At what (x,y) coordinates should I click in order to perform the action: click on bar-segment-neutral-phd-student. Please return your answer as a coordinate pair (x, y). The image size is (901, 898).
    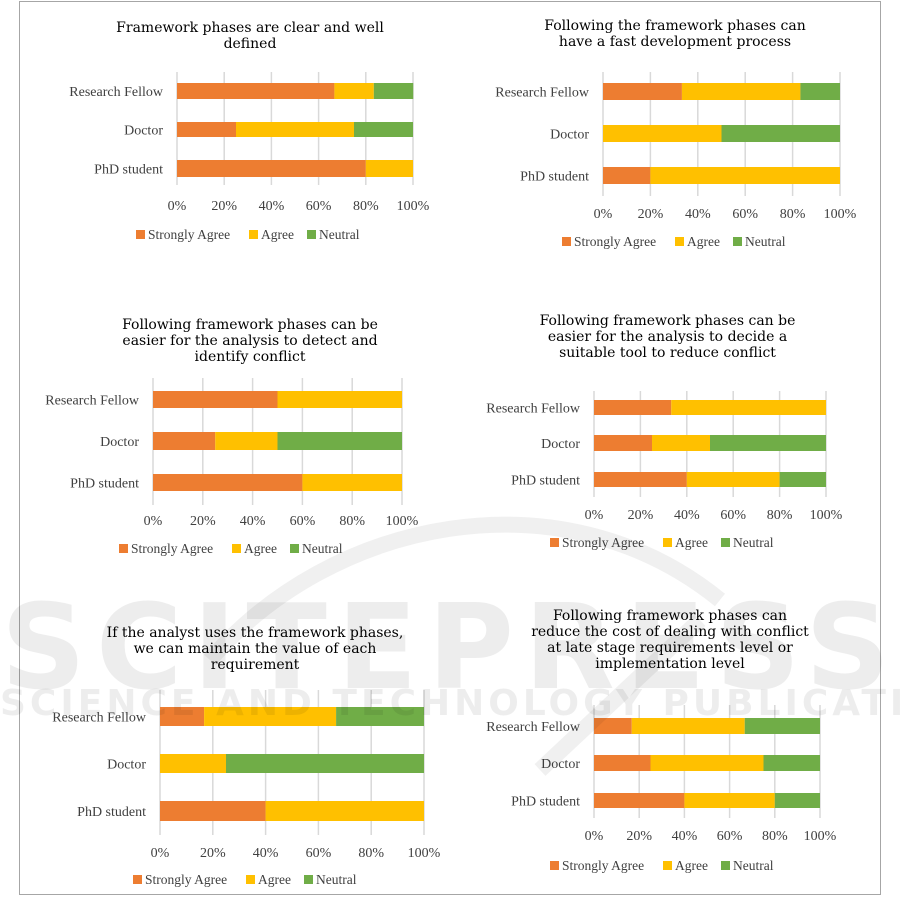
    Looking at the image, I should click on (802, 479).